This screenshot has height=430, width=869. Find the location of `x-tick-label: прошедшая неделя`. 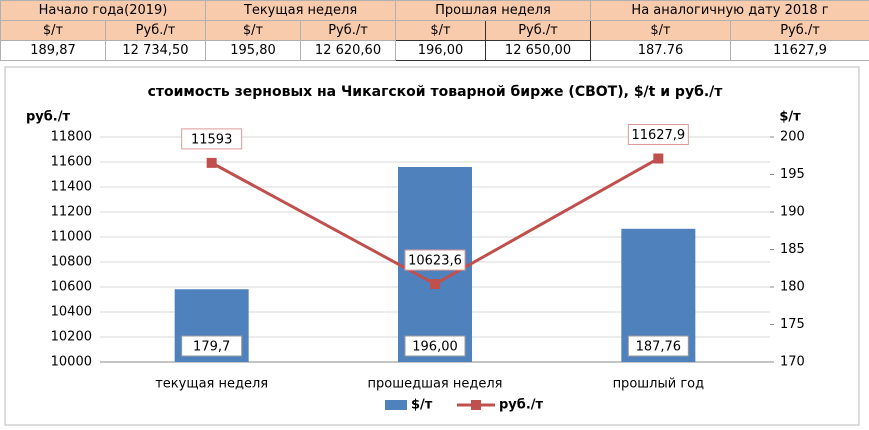

x-tick-label: прошедшая неделя is located at coordinates (434, 384).